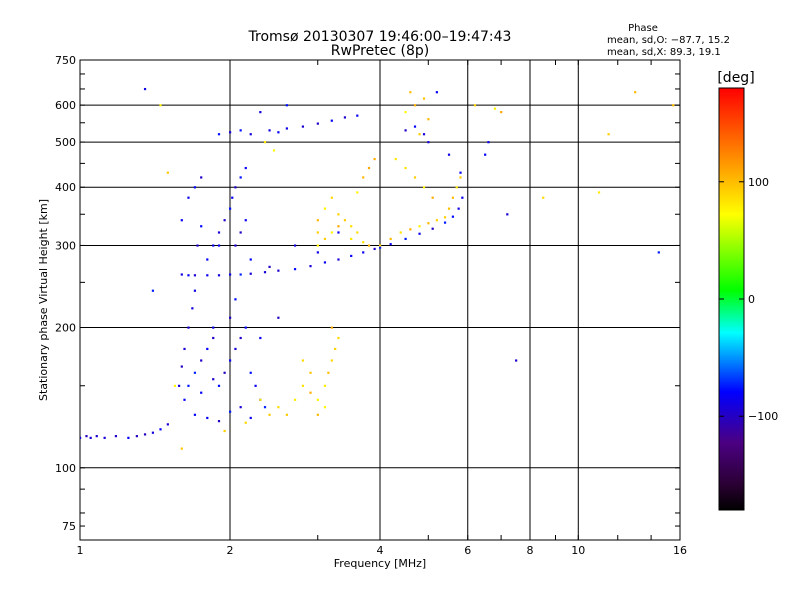 The image size is (800, 600). What do you see at coordinates (758, 182) in the screenshot?
I see `colorbar-tick-label: 100` at bounding box center [758, 182].